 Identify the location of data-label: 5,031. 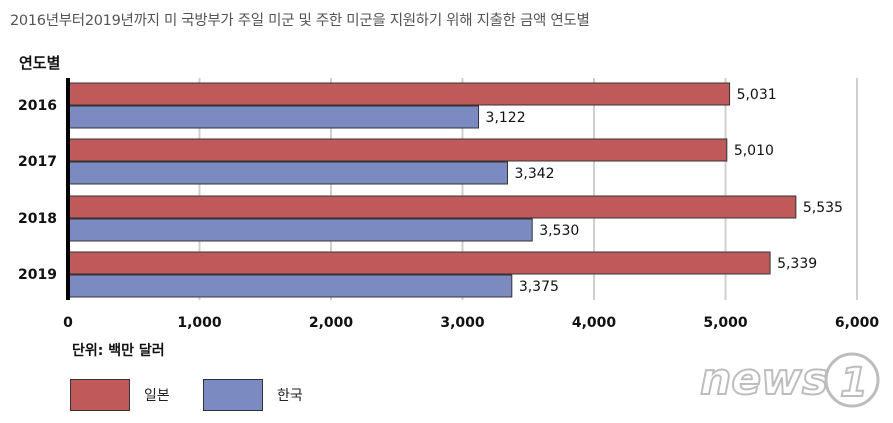
(757, 95).